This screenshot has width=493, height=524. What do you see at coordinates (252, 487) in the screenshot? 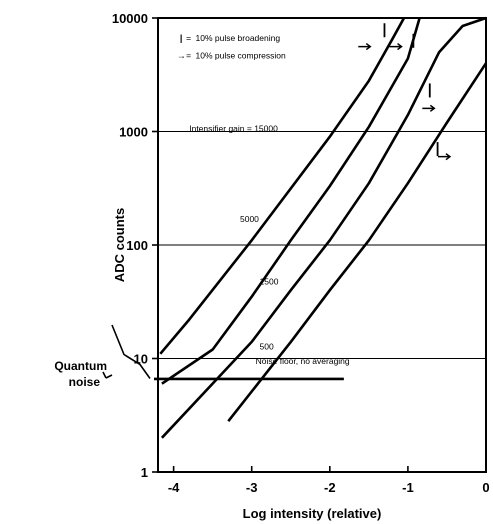
I see `x-tick-label-1: -3` at bounding box center [252, 487].